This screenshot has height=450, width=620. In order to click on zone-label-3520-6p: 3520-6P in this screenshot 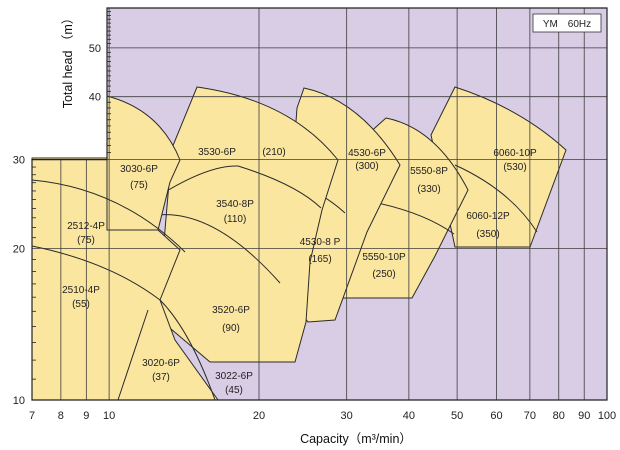, I will do `click(231, 310)`.